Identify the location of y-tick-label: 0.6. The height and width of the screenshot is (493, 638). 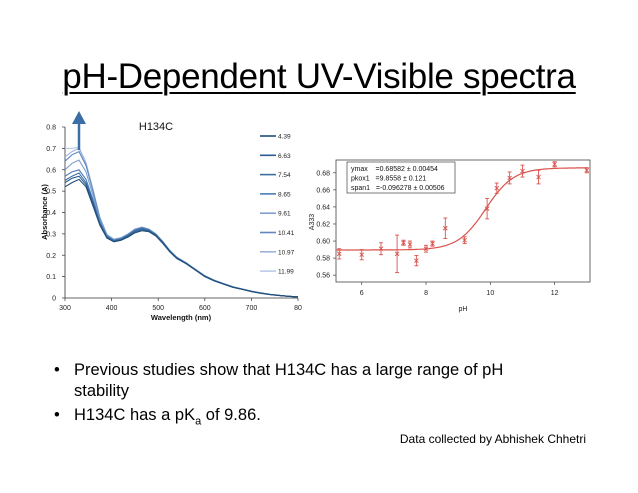
(51, 170).